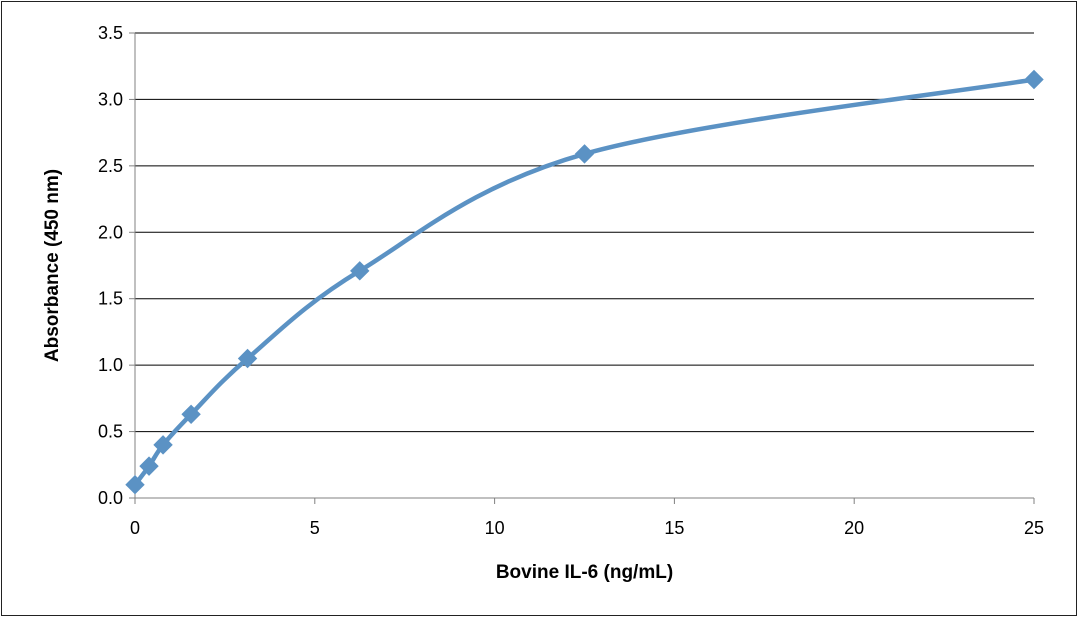 The width and height of the screenshot is (1080, 619). Describe the element at coordinates (495, 528) in the screenshot. I see `x-tick-label: 10` at that location.